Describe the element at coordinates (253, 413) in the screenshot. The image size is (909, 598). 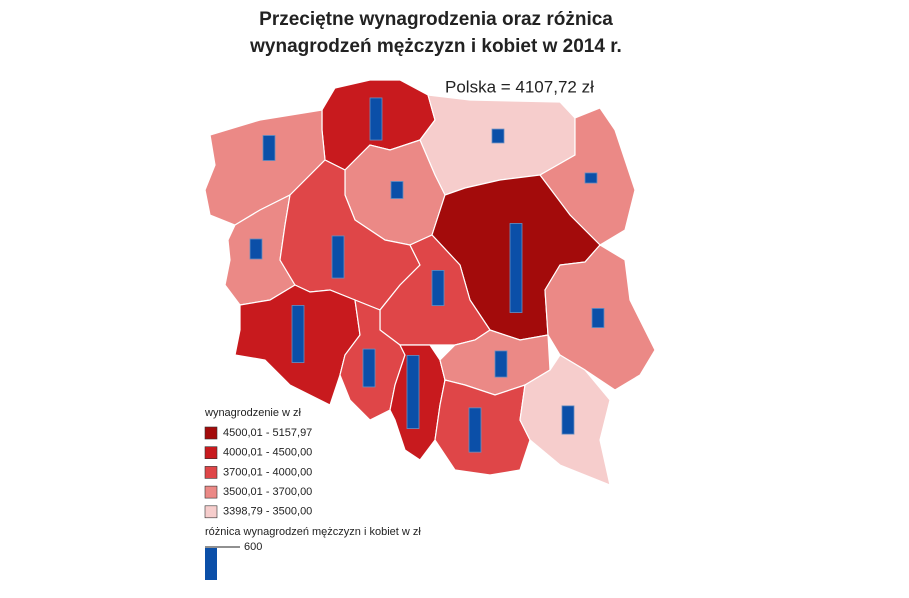
I see `legend-title: wynagrodzenie w zł` at that location.